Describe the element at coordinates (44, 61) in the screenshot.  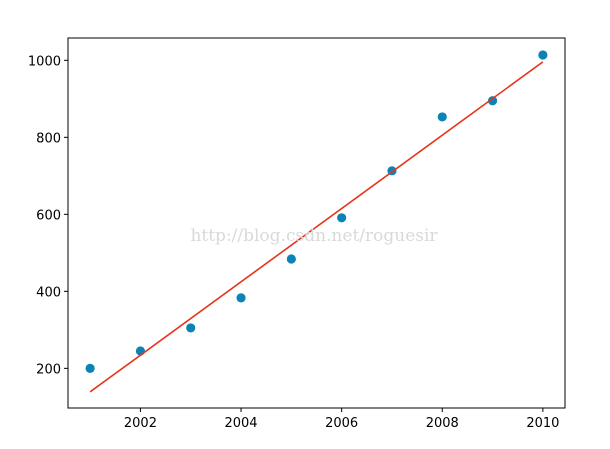
I see `y-tick-label: 1000` at that location.